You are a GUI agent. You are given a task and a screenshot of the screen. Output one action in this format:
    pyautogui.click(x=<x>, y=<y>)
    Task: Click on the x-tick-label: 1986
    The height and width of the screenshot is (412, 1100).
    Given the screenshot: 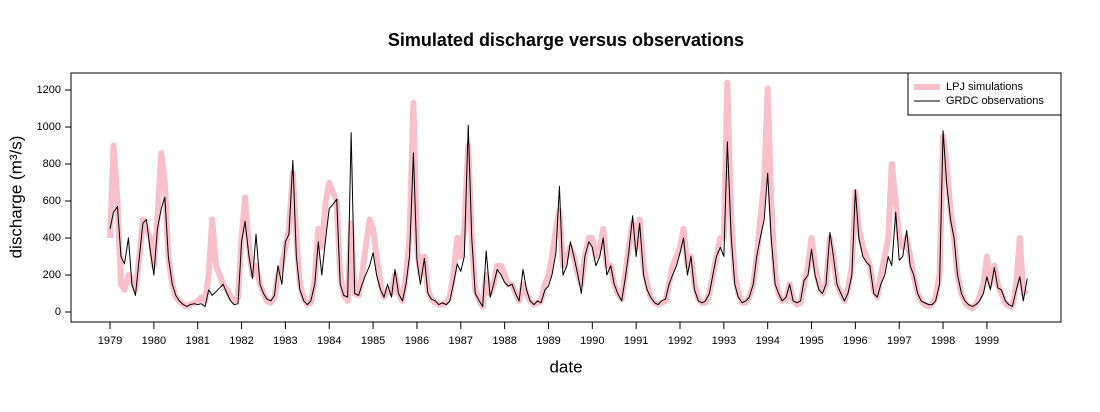 What is the action you would take?
    pyautogui.click(x=417, y=341)
    